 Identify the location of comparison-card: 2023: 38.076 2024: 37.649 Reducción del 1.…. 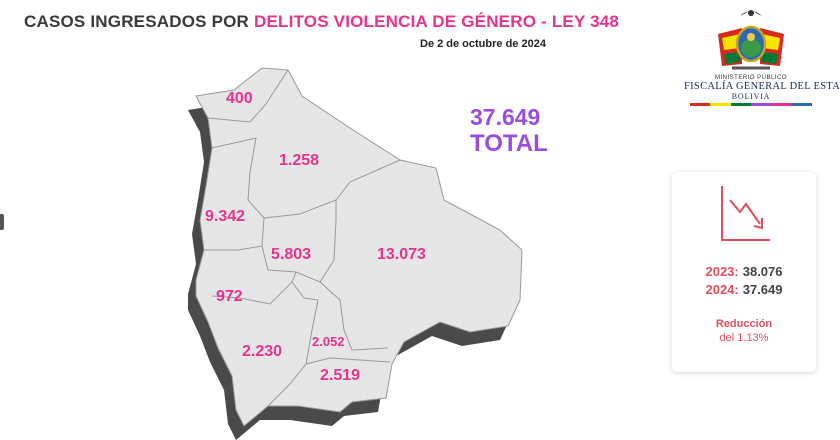
(744, 272).